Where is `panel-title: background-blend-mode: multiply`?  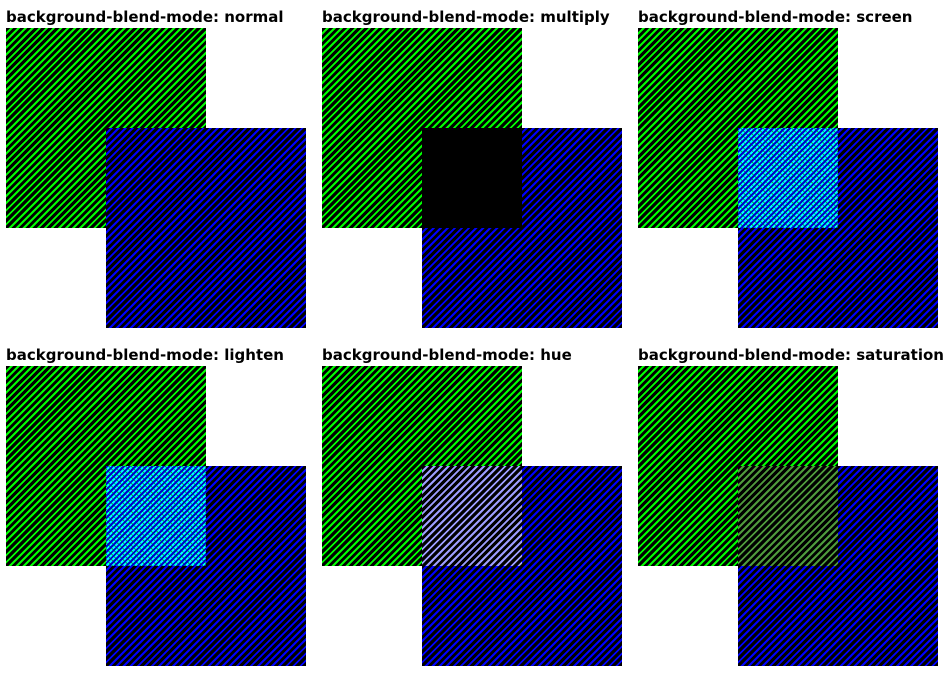 panel-title: background-blend-mode: multiply is located at coordinates (466, 17).